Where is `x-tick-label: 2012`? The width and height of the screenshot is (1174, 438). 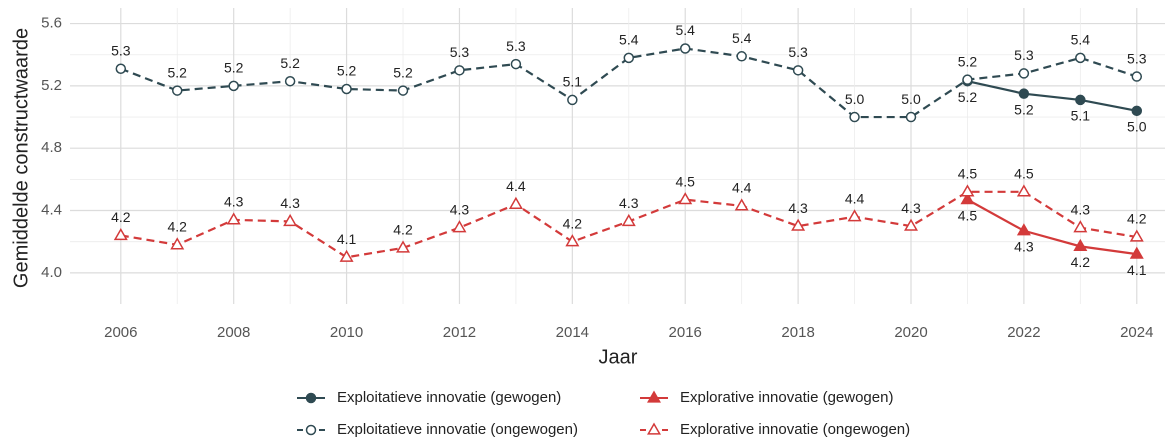
x-tick-label: 2012 is located at coordinates (459, 332).